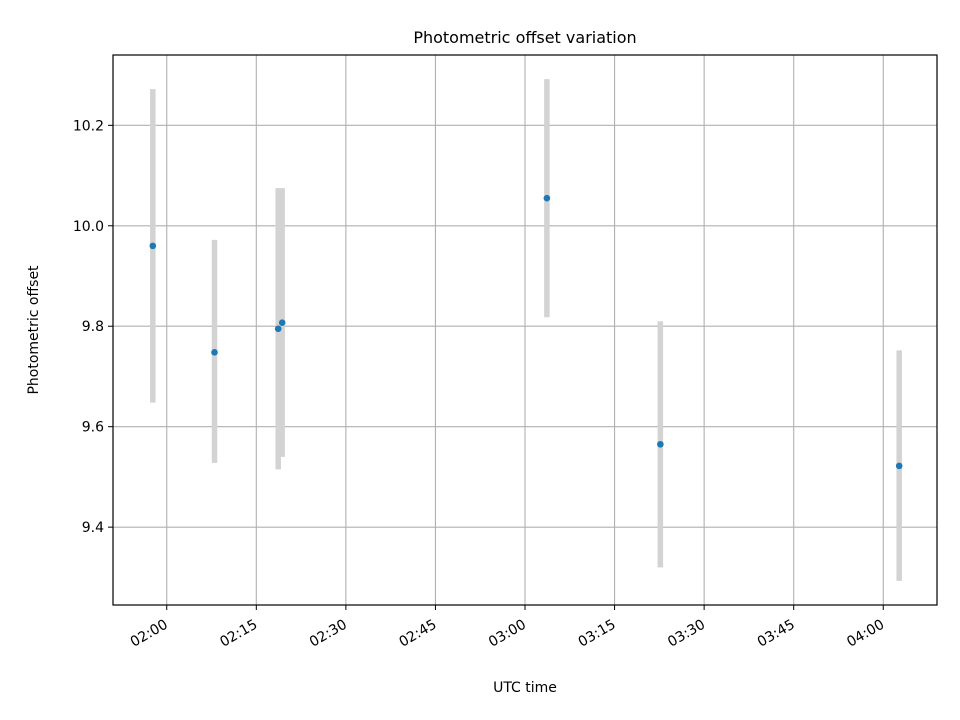 This screenshot has height=720, width=960. Describe the element at coordinates (88, 227) in the screenshot. I see `y-tick-label: 10.0` at that location.